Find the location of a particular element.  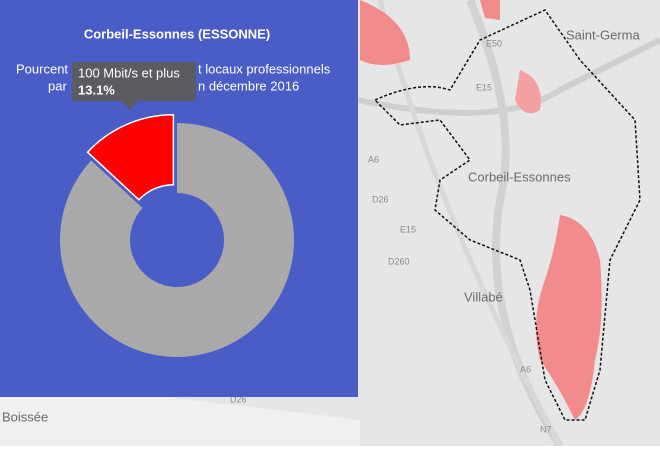

subtitle: n décembre 2016 is located at coordinates (248, 85).